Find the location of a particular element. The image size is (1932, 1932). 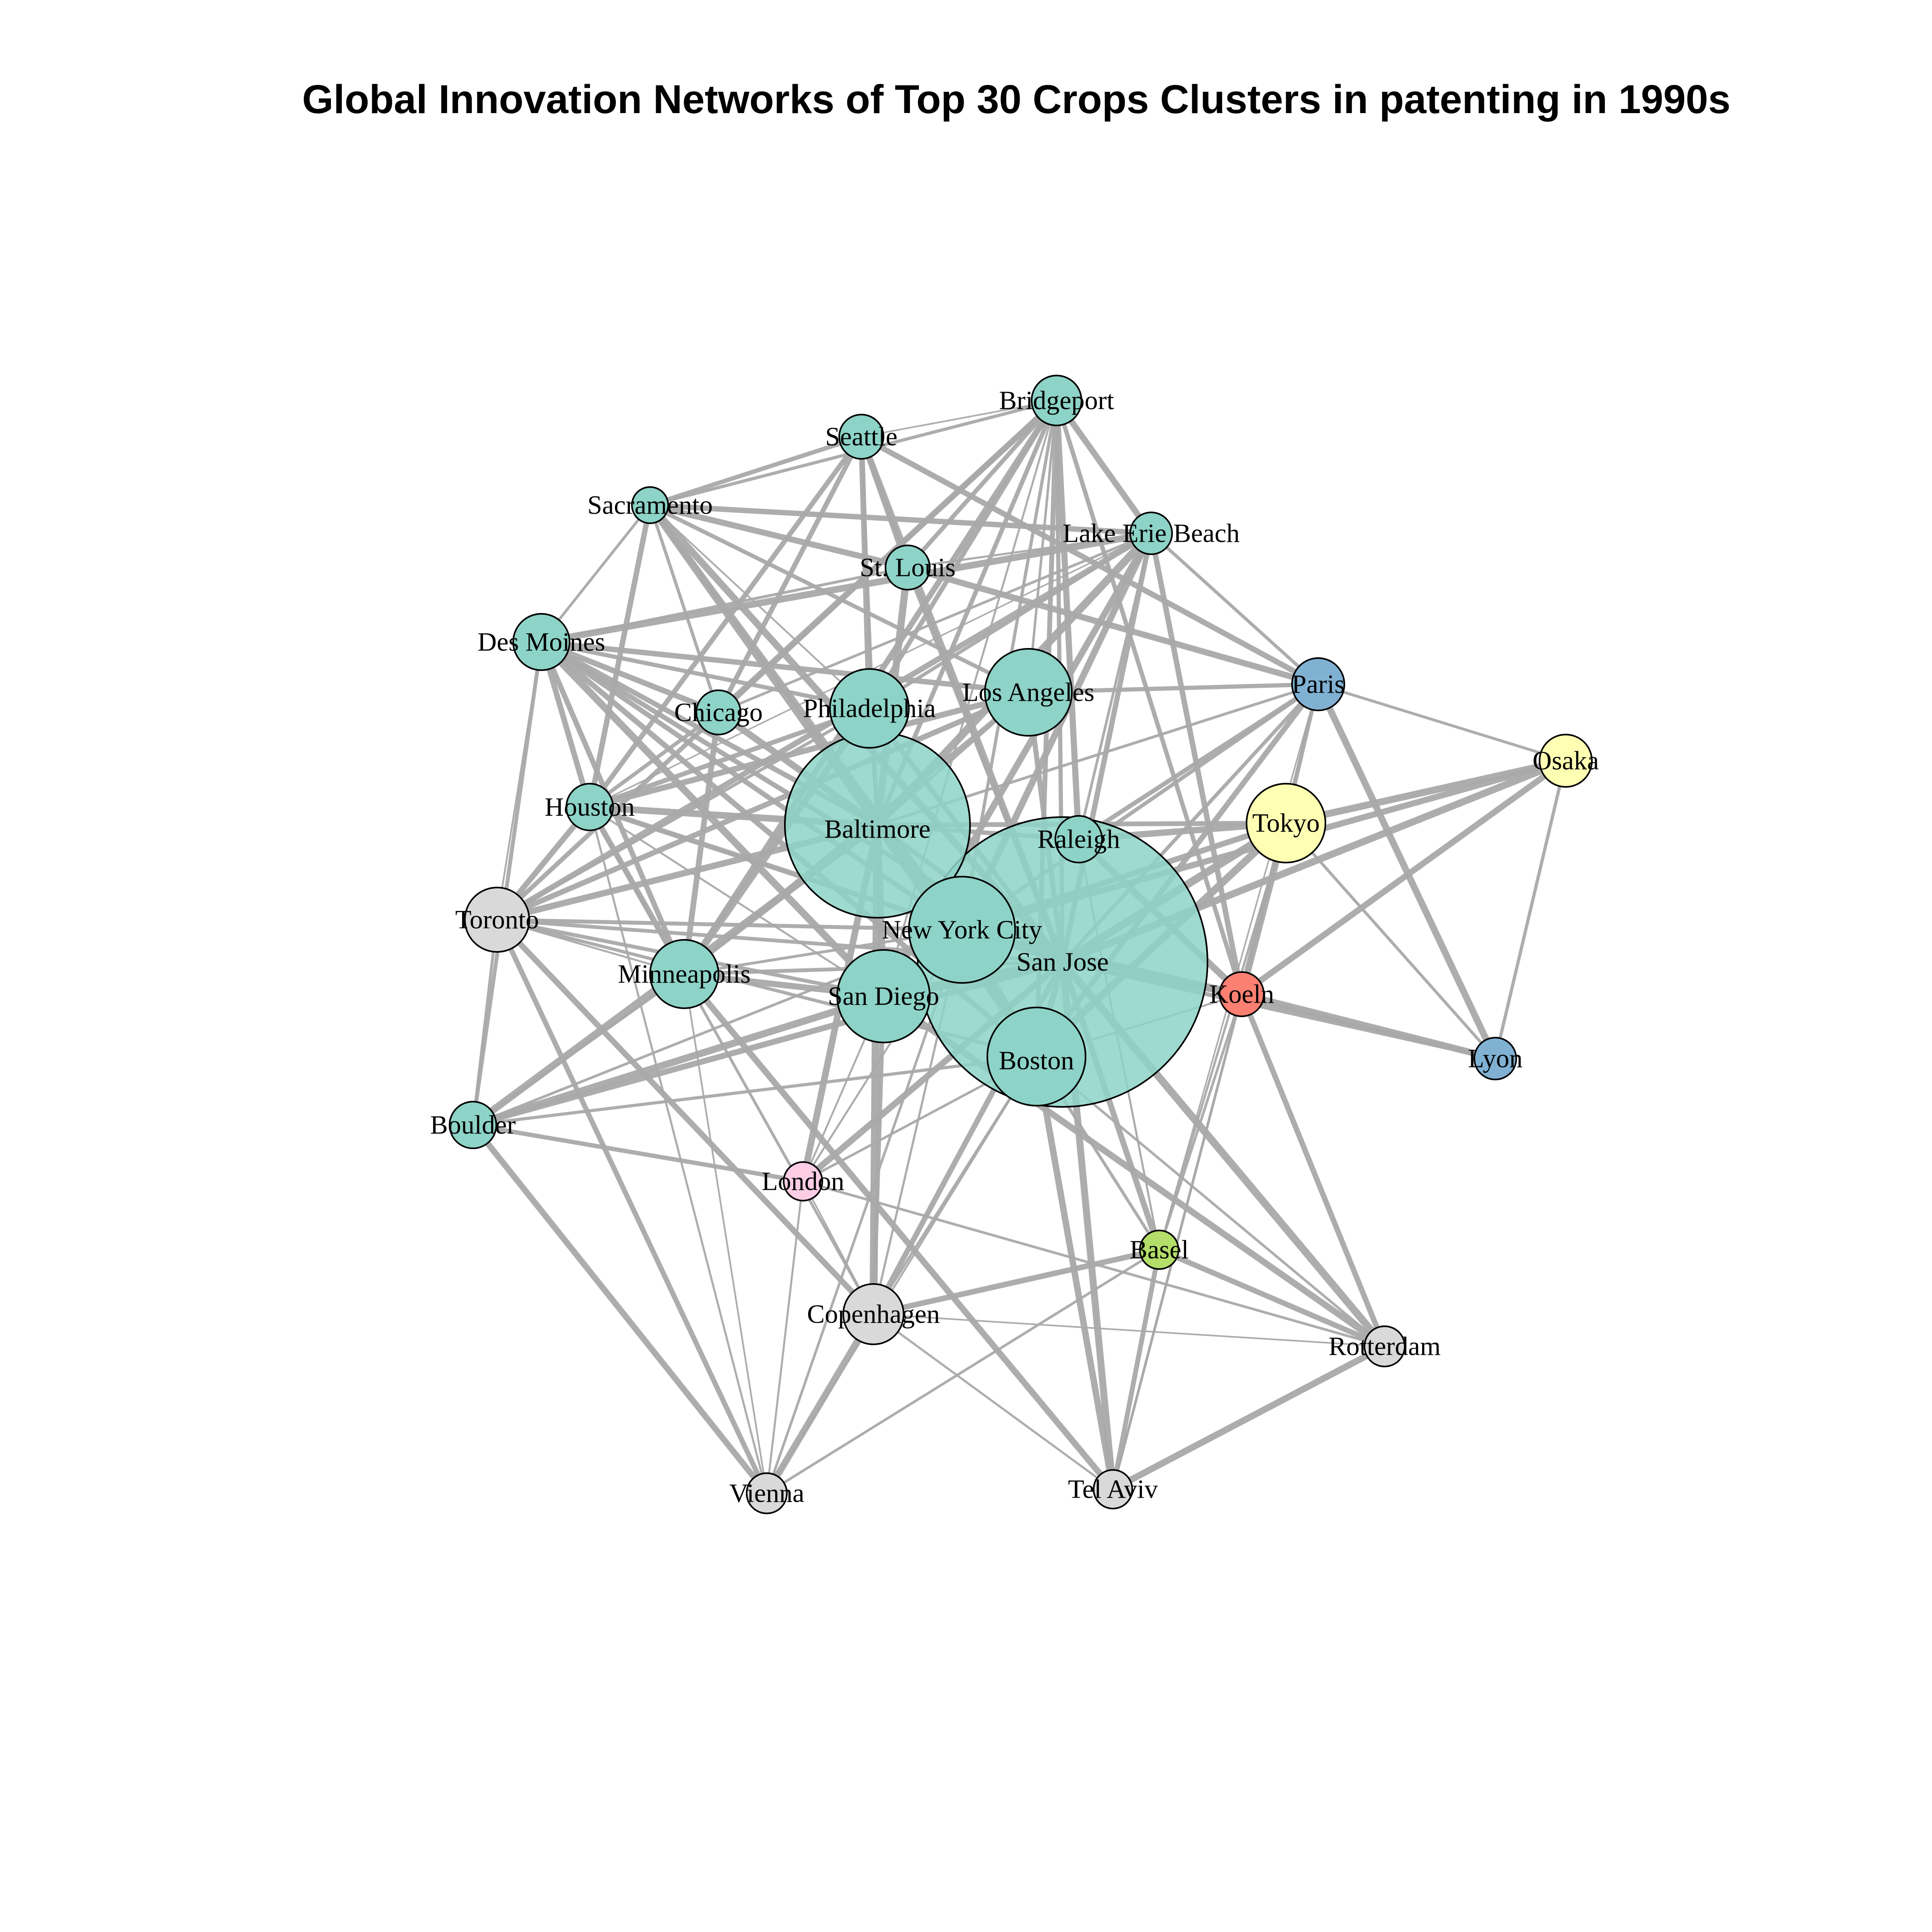

node-label-sandiego: San Diego is located at coordinates (884, 996).